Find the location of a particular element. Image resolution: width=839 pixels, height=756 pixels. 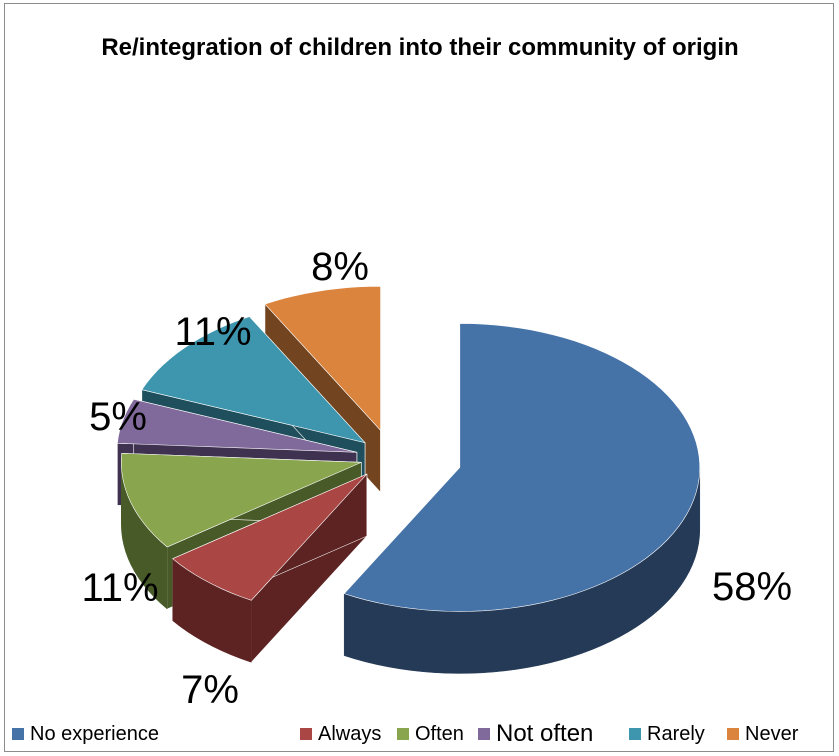

legend-label: Rarely is located at coordinates (676, 734).